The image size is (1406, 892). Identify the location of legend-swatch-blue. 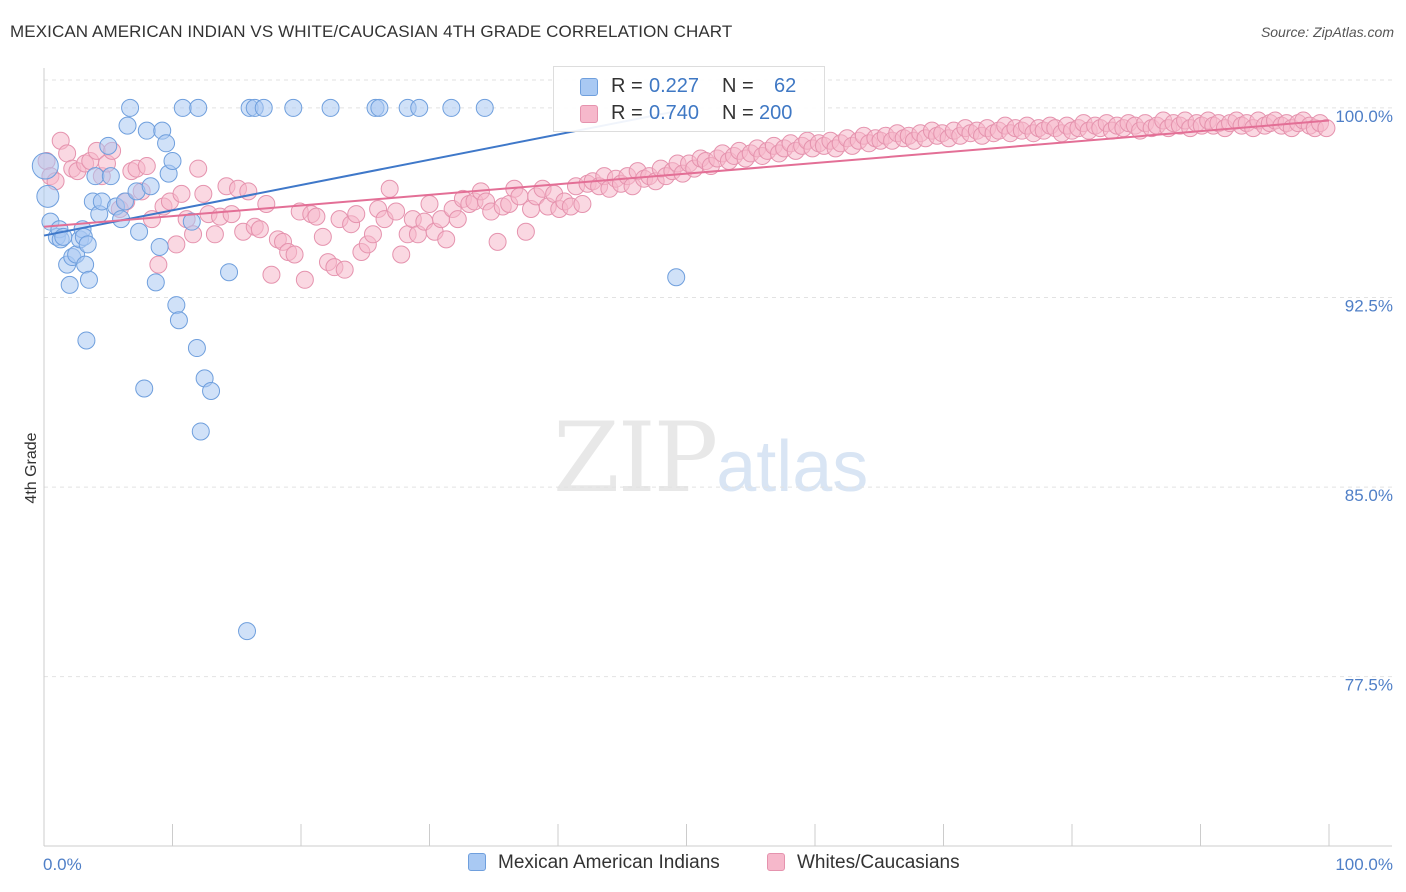
(589, 87).